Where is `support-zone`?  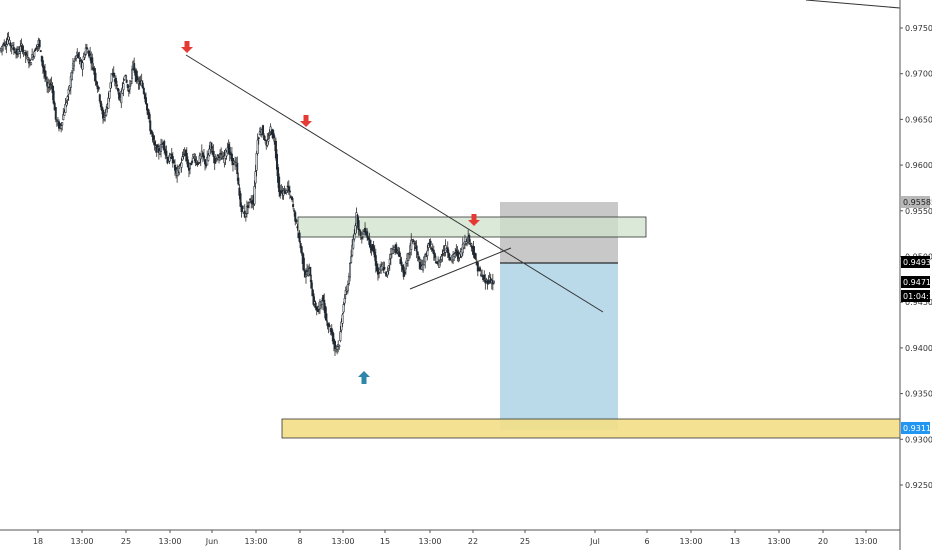 support-zone is located at coordinates (591, 428).